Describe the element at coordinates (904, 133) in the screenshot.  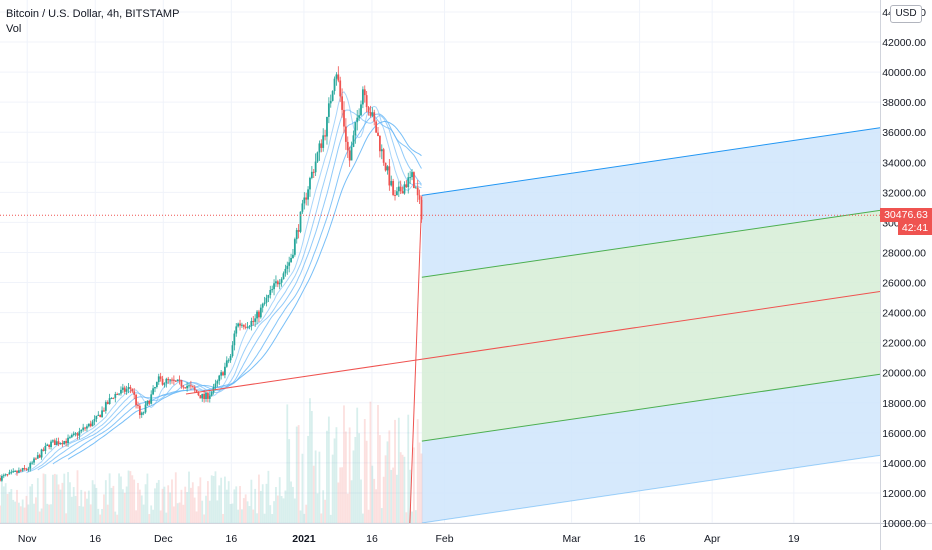
I see `price-tick-label: 36000.00` at that location.